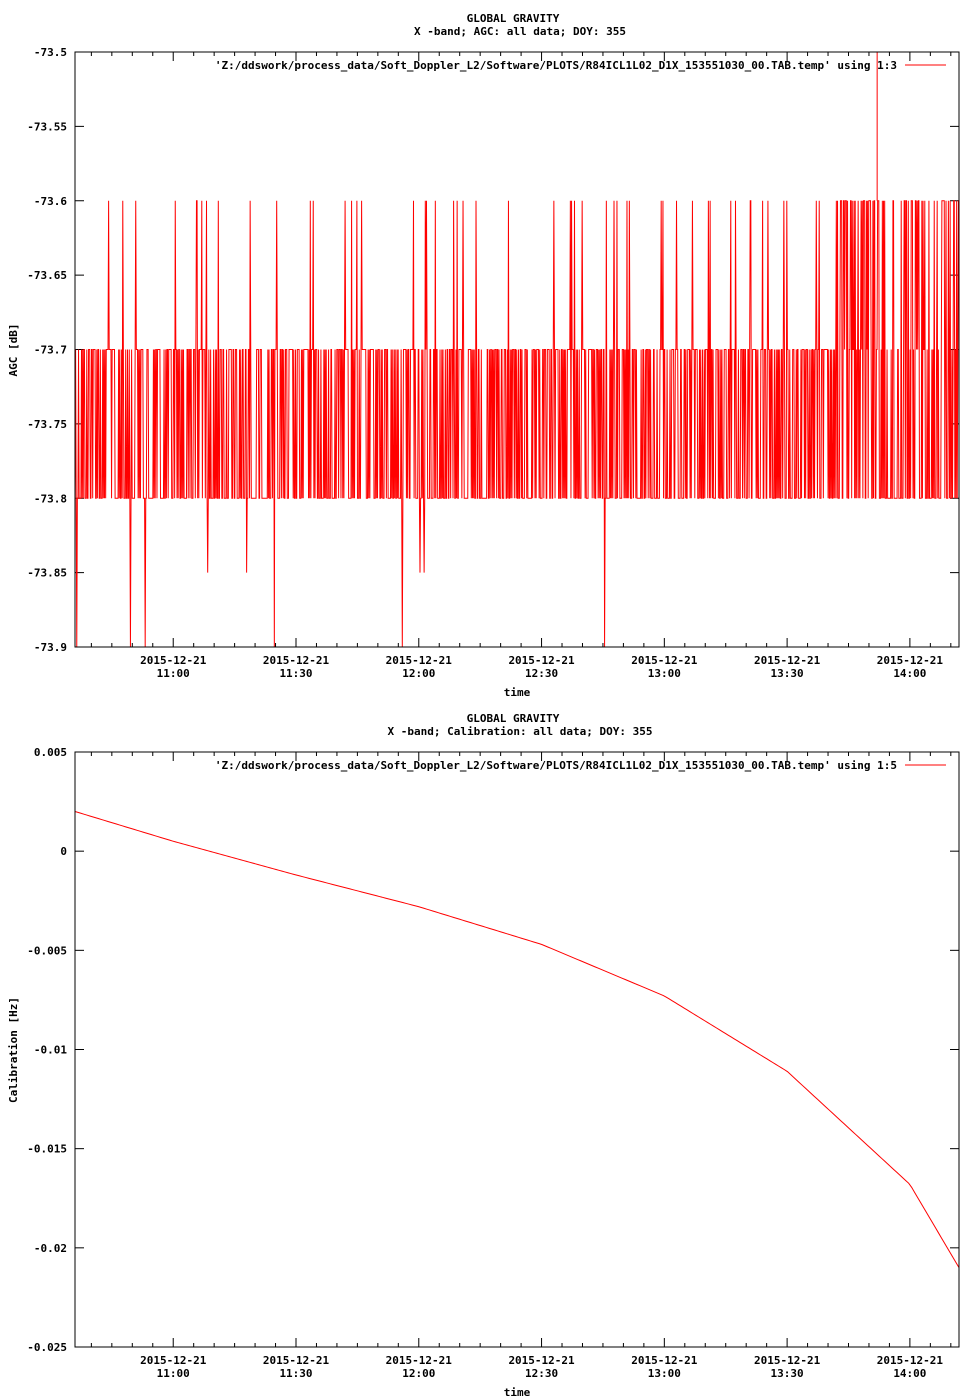 The image size is (980, 1400). Describe the element at coordinates (50, 647) in the screenshot. I see `agc-y-tick-label: -73.9` at that location.